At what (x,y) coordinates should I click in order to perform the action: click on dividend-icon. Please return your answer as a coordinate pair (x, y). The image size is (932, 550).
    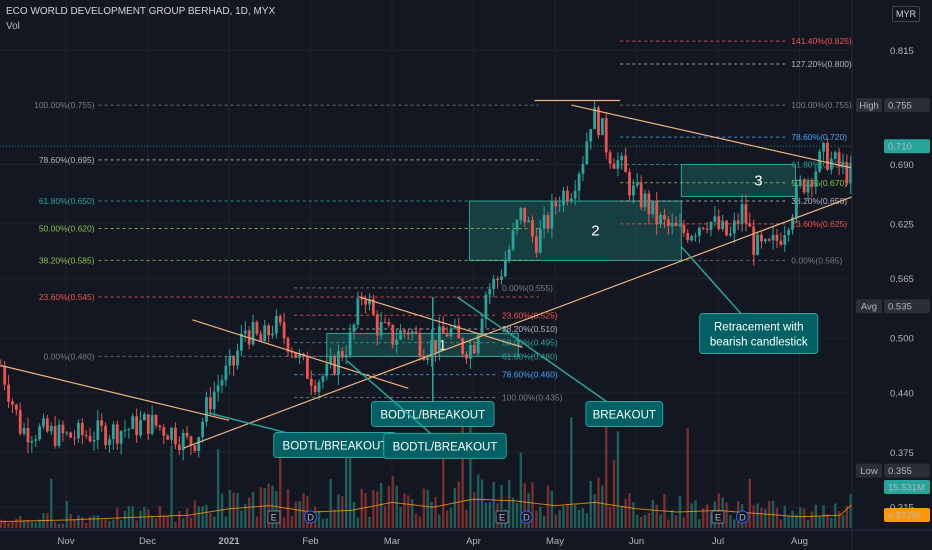
    Looking at the image, I should click on (310, 517).